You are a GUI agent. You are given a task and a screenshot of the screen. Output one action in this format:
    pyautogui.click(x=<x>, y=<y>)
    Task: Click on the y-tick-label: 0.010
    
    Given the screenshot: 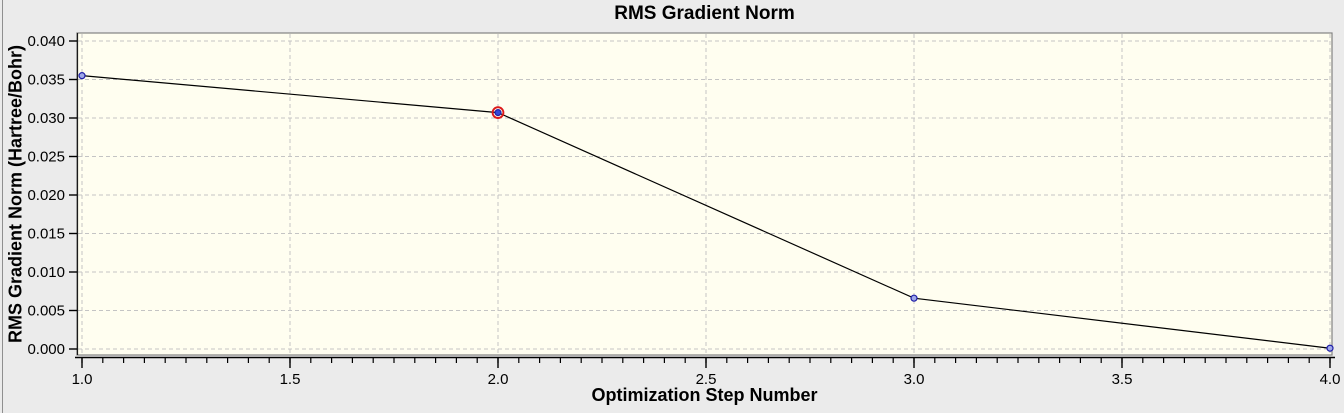 What is the action you would take?
    pyautogui.click(x=46, y=272)
    